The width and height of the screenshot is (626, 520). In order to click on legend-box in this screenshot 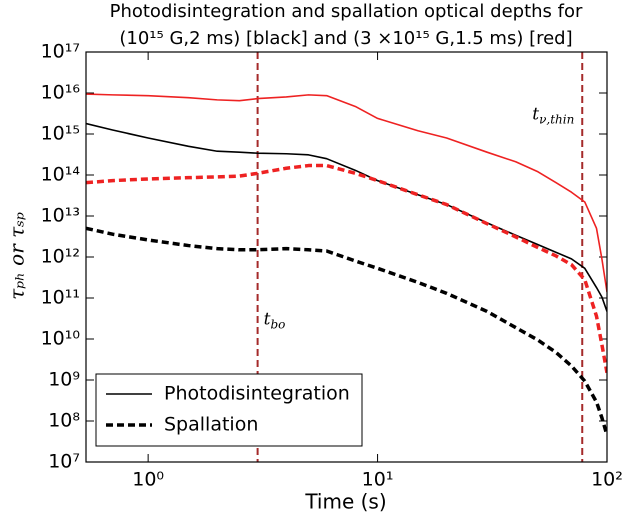, I will do `click(229, 410)`.